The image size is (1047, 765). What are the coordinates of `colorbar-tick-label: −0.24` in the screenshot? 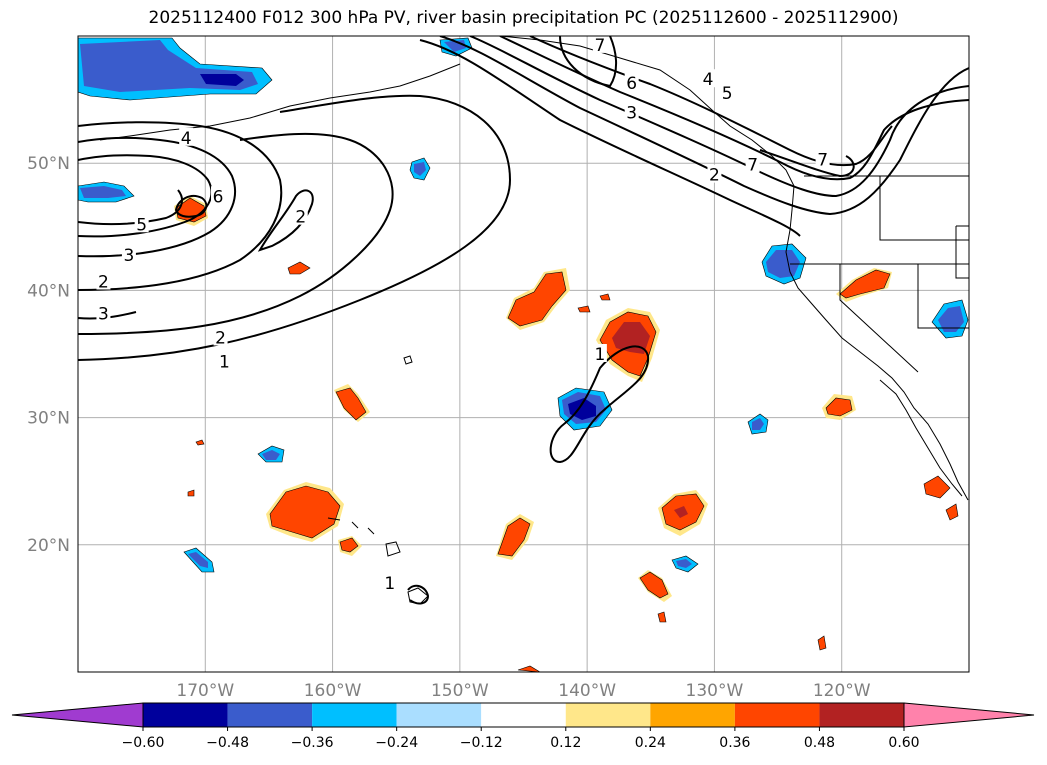 It's located at (396, 743).